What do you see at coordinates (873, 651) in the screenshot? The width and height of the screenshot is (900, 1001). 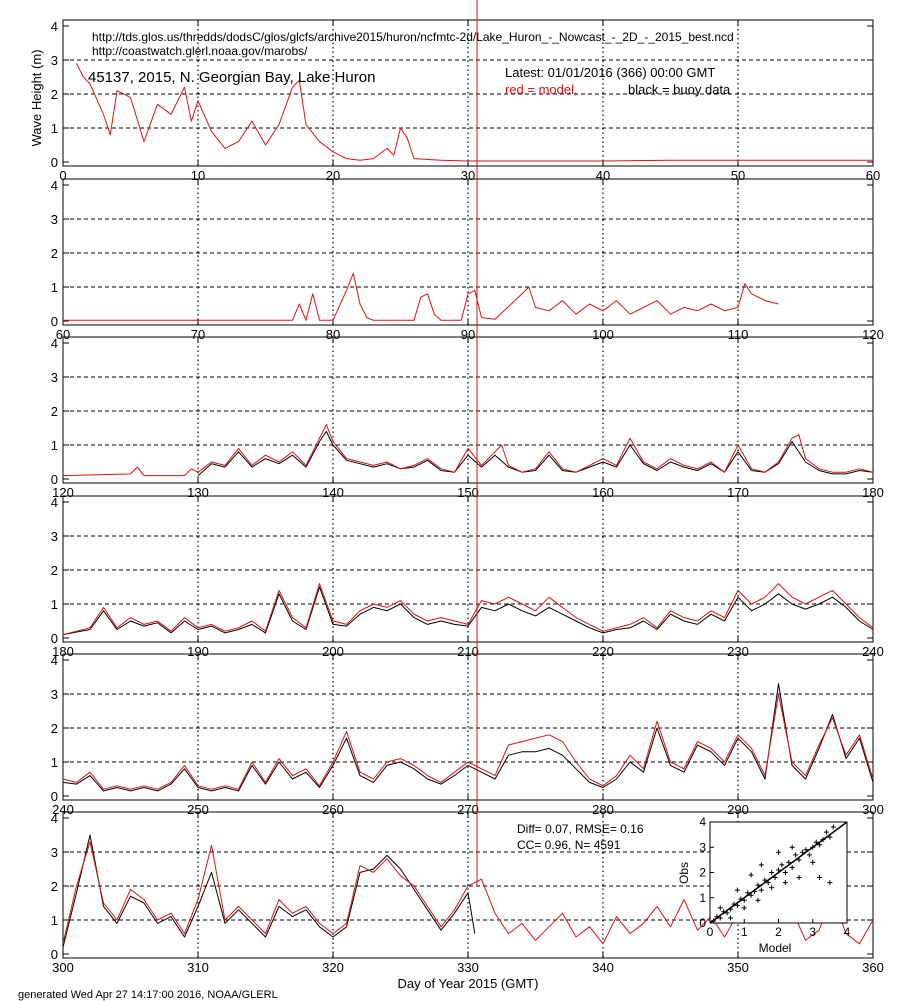 I see `x-tick-label: 240` at bounding box center [873, 651].